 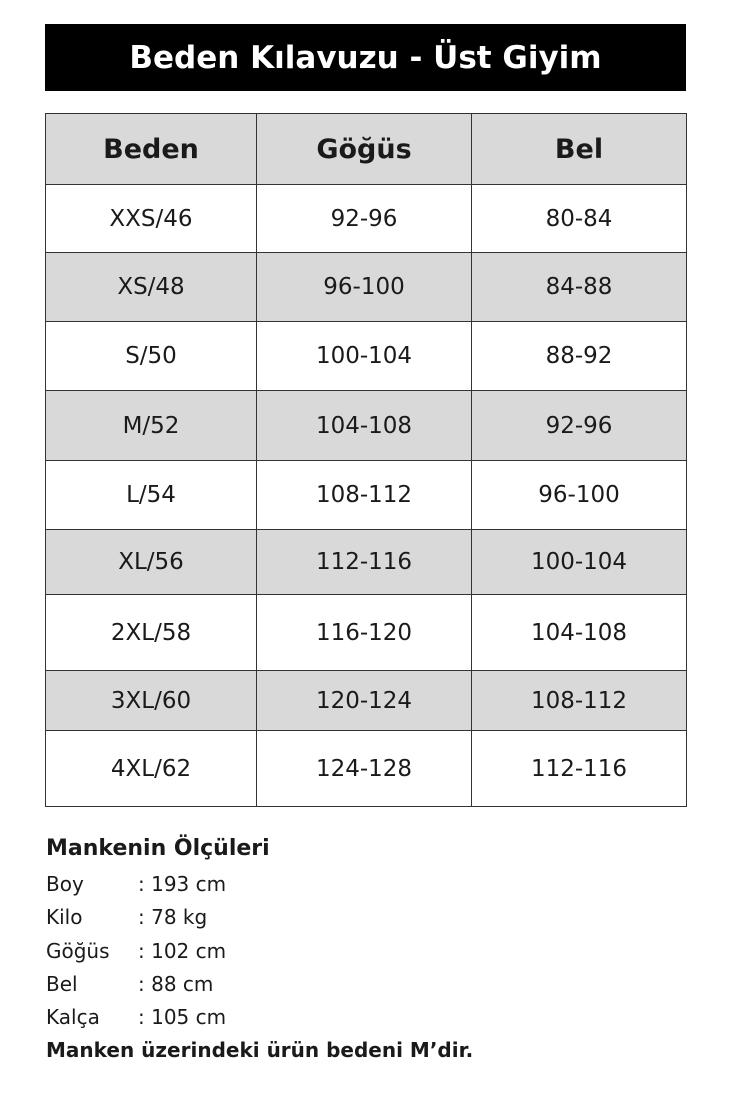 What do you see at coordinates (65, 884) in the screenshot?
I see `measure-label: Boy` at bounding box center [65, 884].